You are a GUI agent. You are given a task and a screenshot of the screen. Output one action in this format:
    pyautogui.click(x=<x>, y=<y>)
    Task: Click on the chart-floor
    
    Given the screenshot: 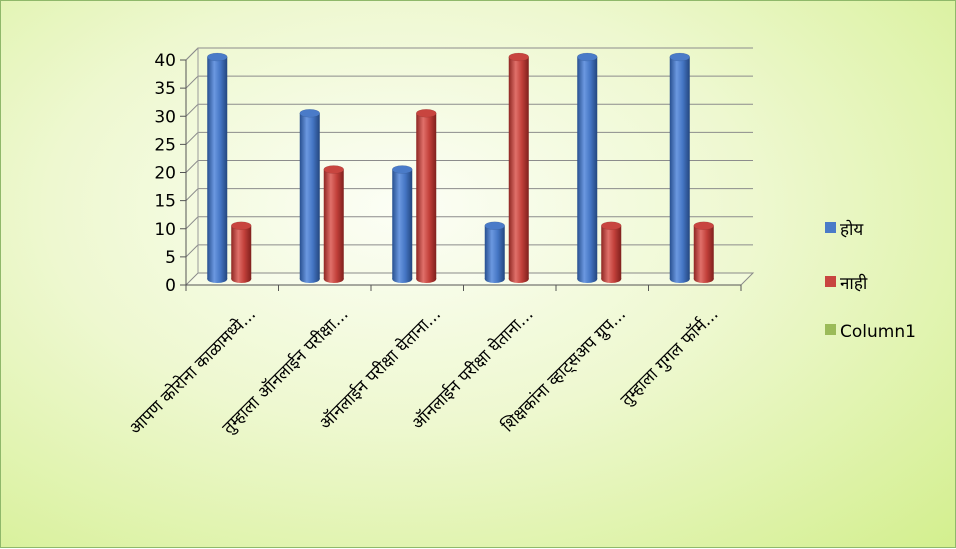 What is the action you would take?
    pyautogui.click(x=469, y=279)
    